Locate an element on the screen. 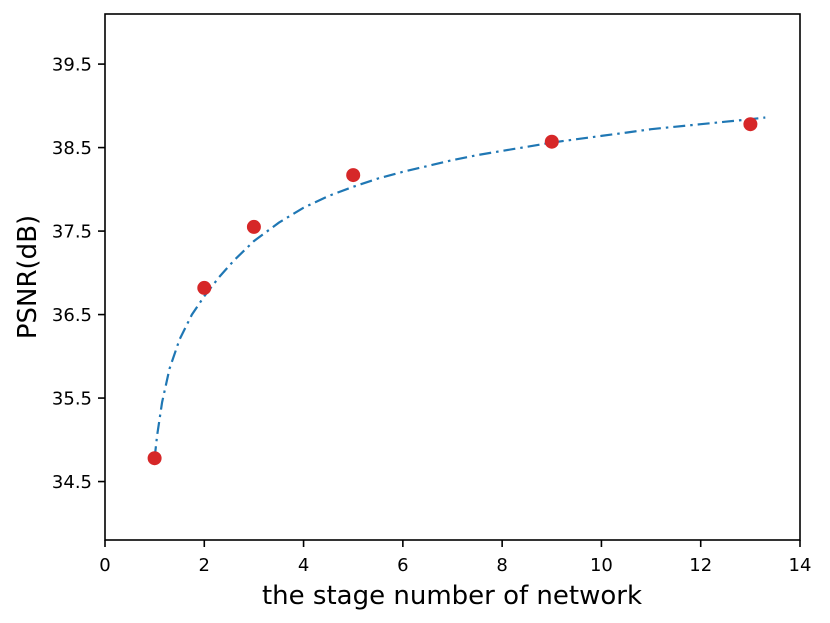 This screenshot has width=830, height=623. x-axis-label: the stage number of network is located at coordinates (452, 596).